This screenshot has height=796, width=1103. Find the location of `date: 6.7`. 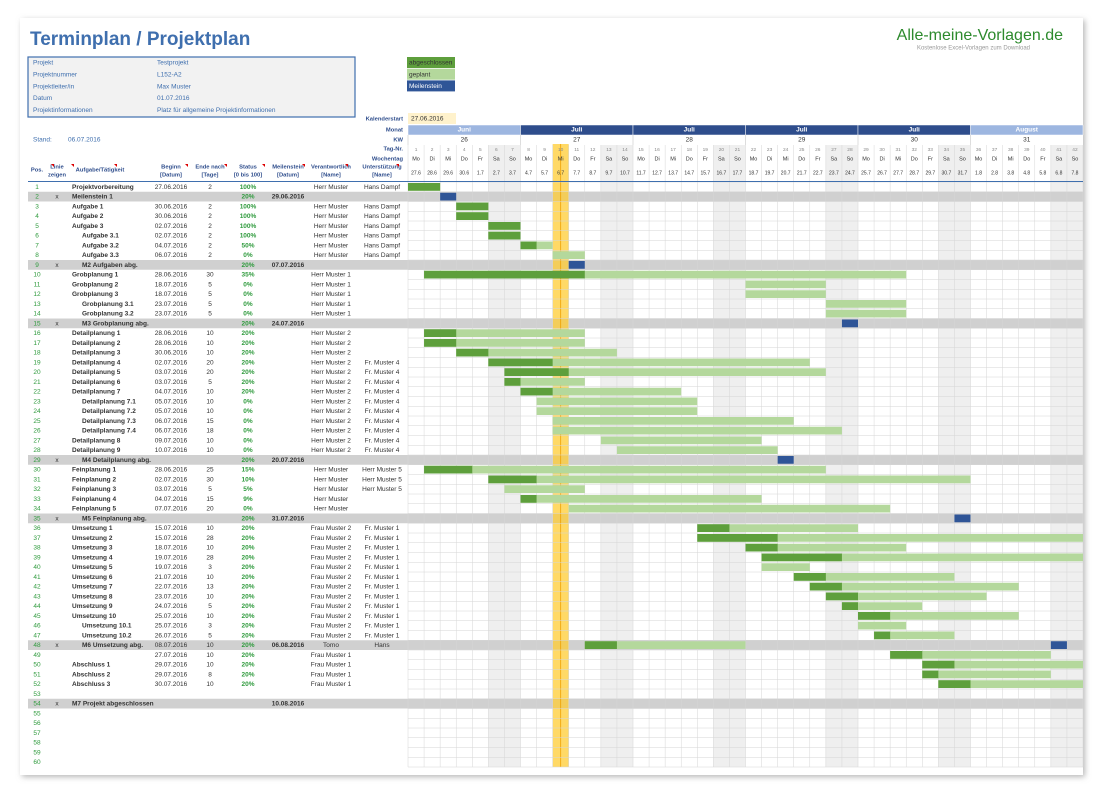

date: 6.7 is located at coordinates (560, 173).